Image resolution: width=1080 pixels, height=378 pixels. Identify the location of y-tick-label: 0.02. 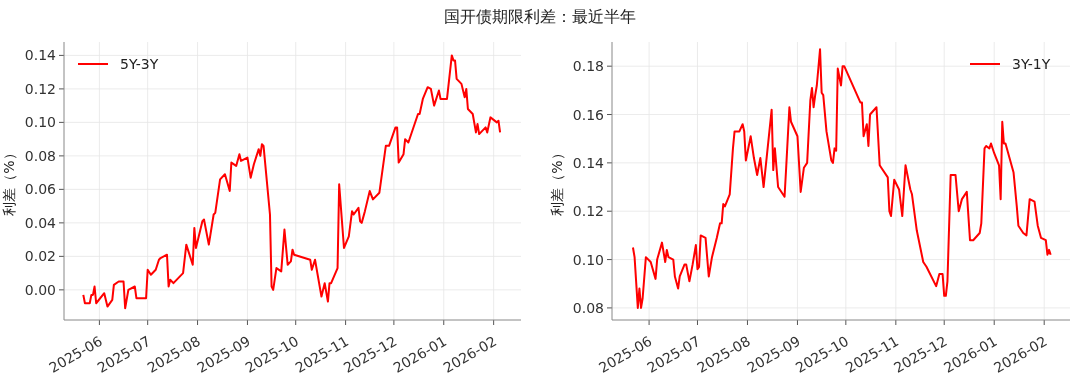
(40, 256).